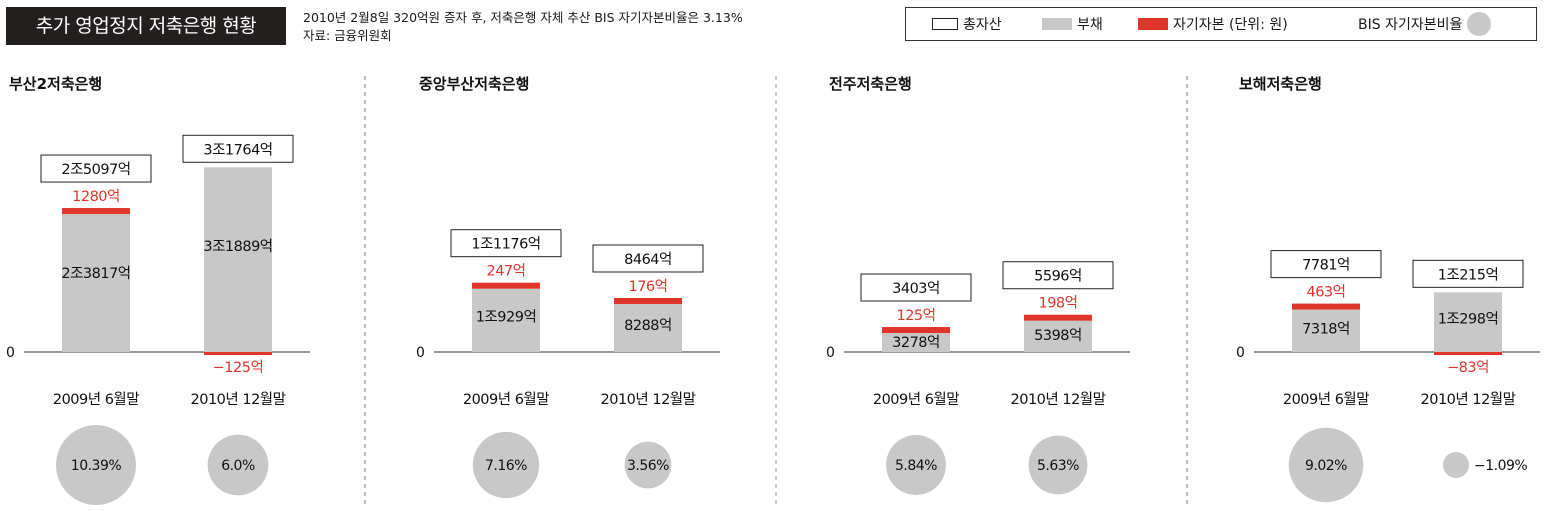 The width and height of the screenshot is (1545, 511). What do you see at coordinates (1057, 24) in the screenshot?
I see `legend-swatch-debt` at bounding box center [1057, 24].